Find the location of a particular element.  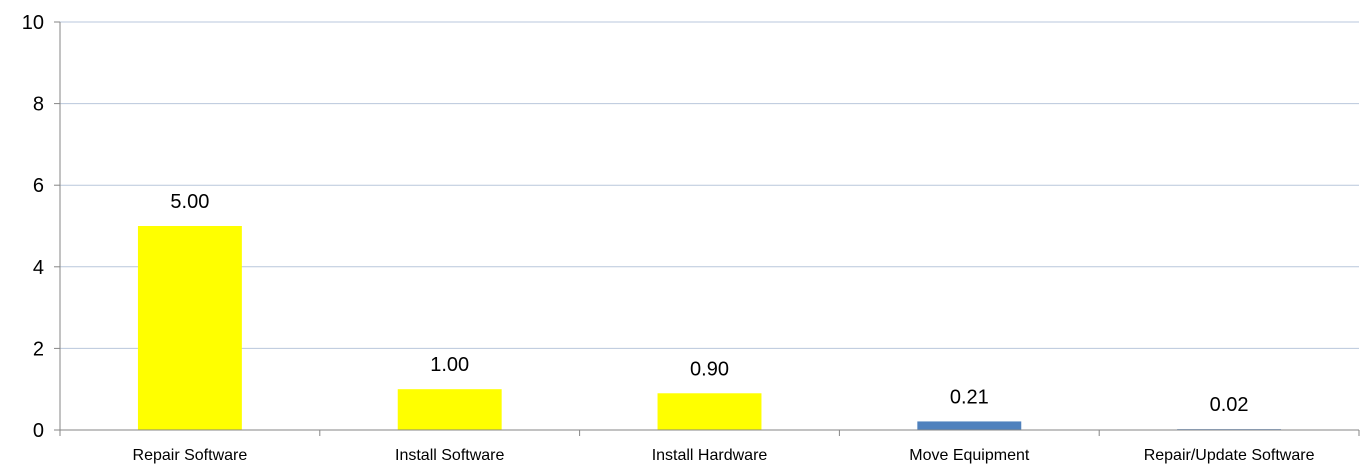

x-tick-label: Install Software is located at coordinates (449, 455).